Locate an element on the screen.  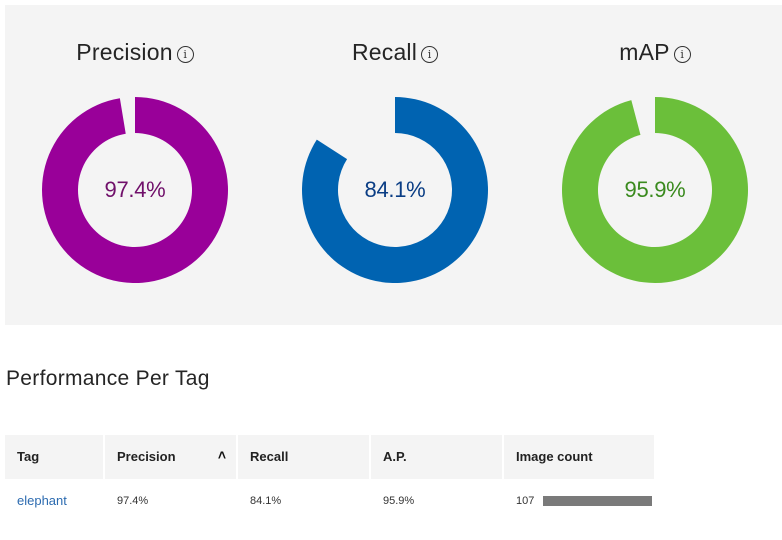
donut-value: 97.4% is located at coordinates (135, 189).